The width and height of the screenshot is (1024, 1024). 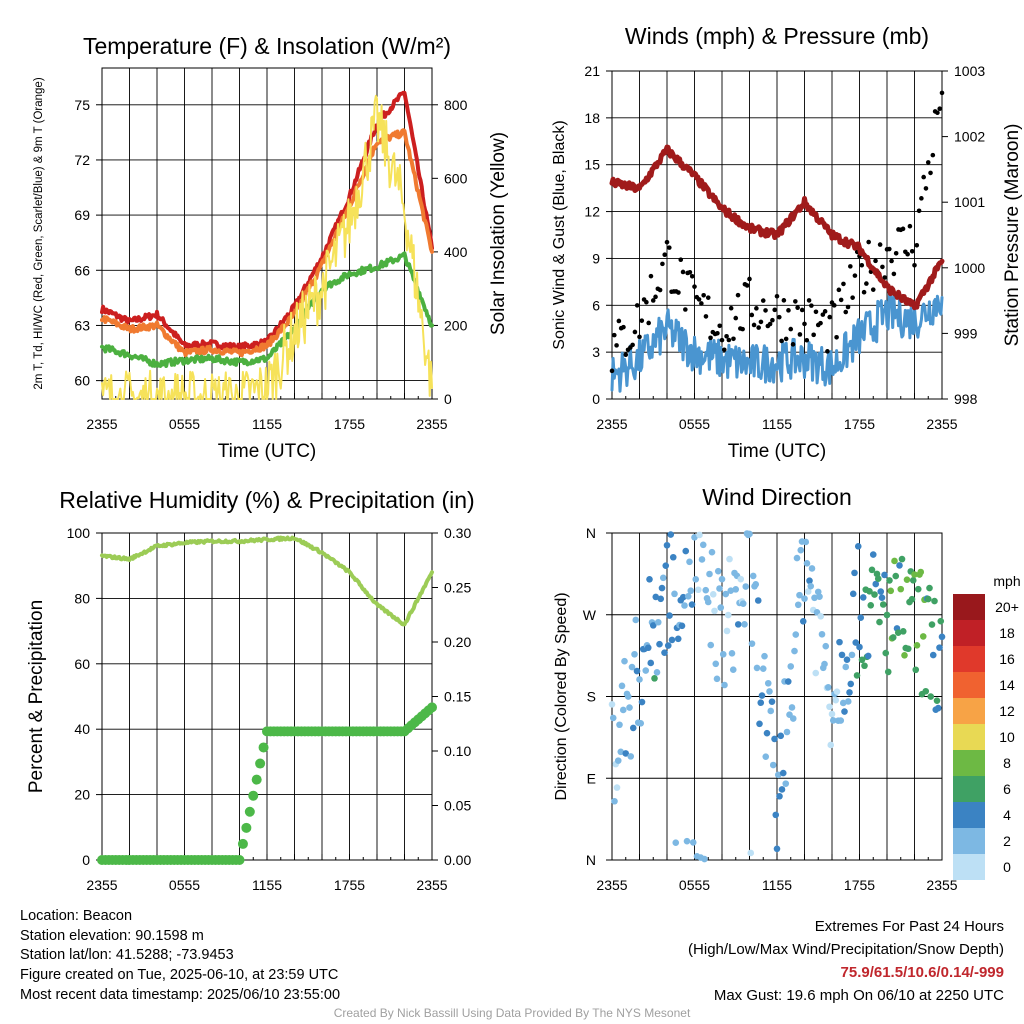 I want to click on y-right-tick-label: 0, so click(x=448, y=399).